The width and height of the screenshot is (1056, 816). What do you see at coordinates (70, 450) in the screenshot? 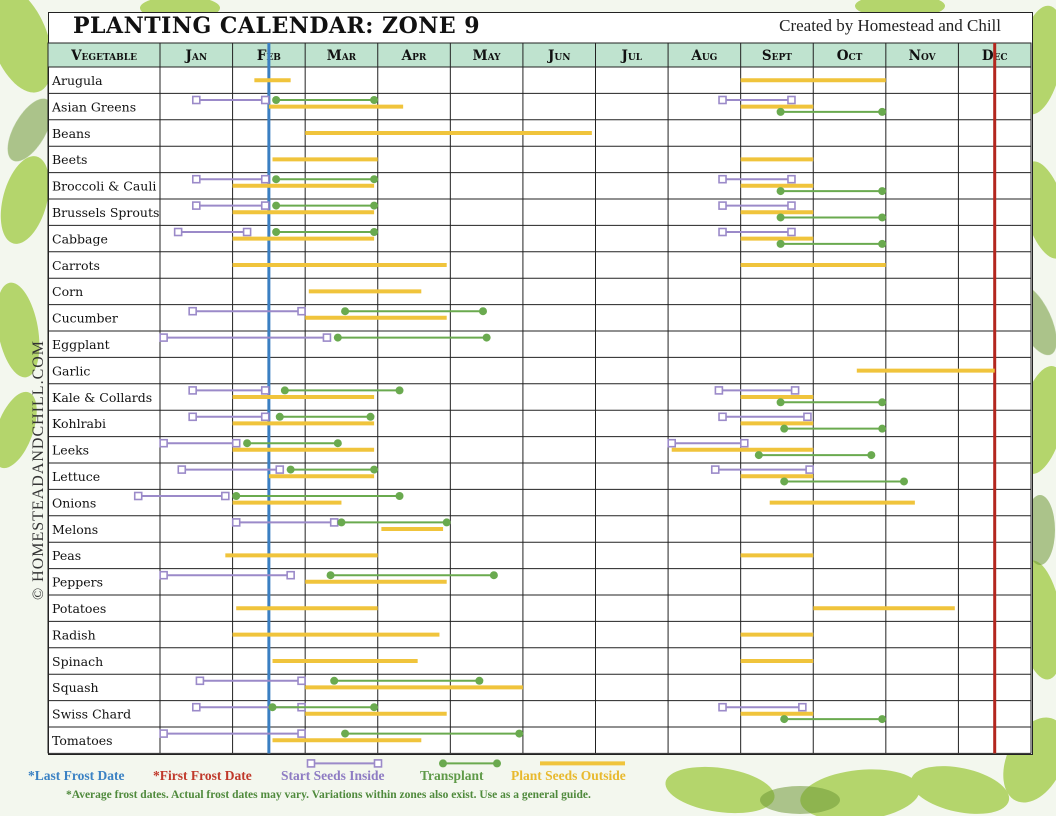
I see `vegetable-label: Leeks` at bounding box center [70, 450].